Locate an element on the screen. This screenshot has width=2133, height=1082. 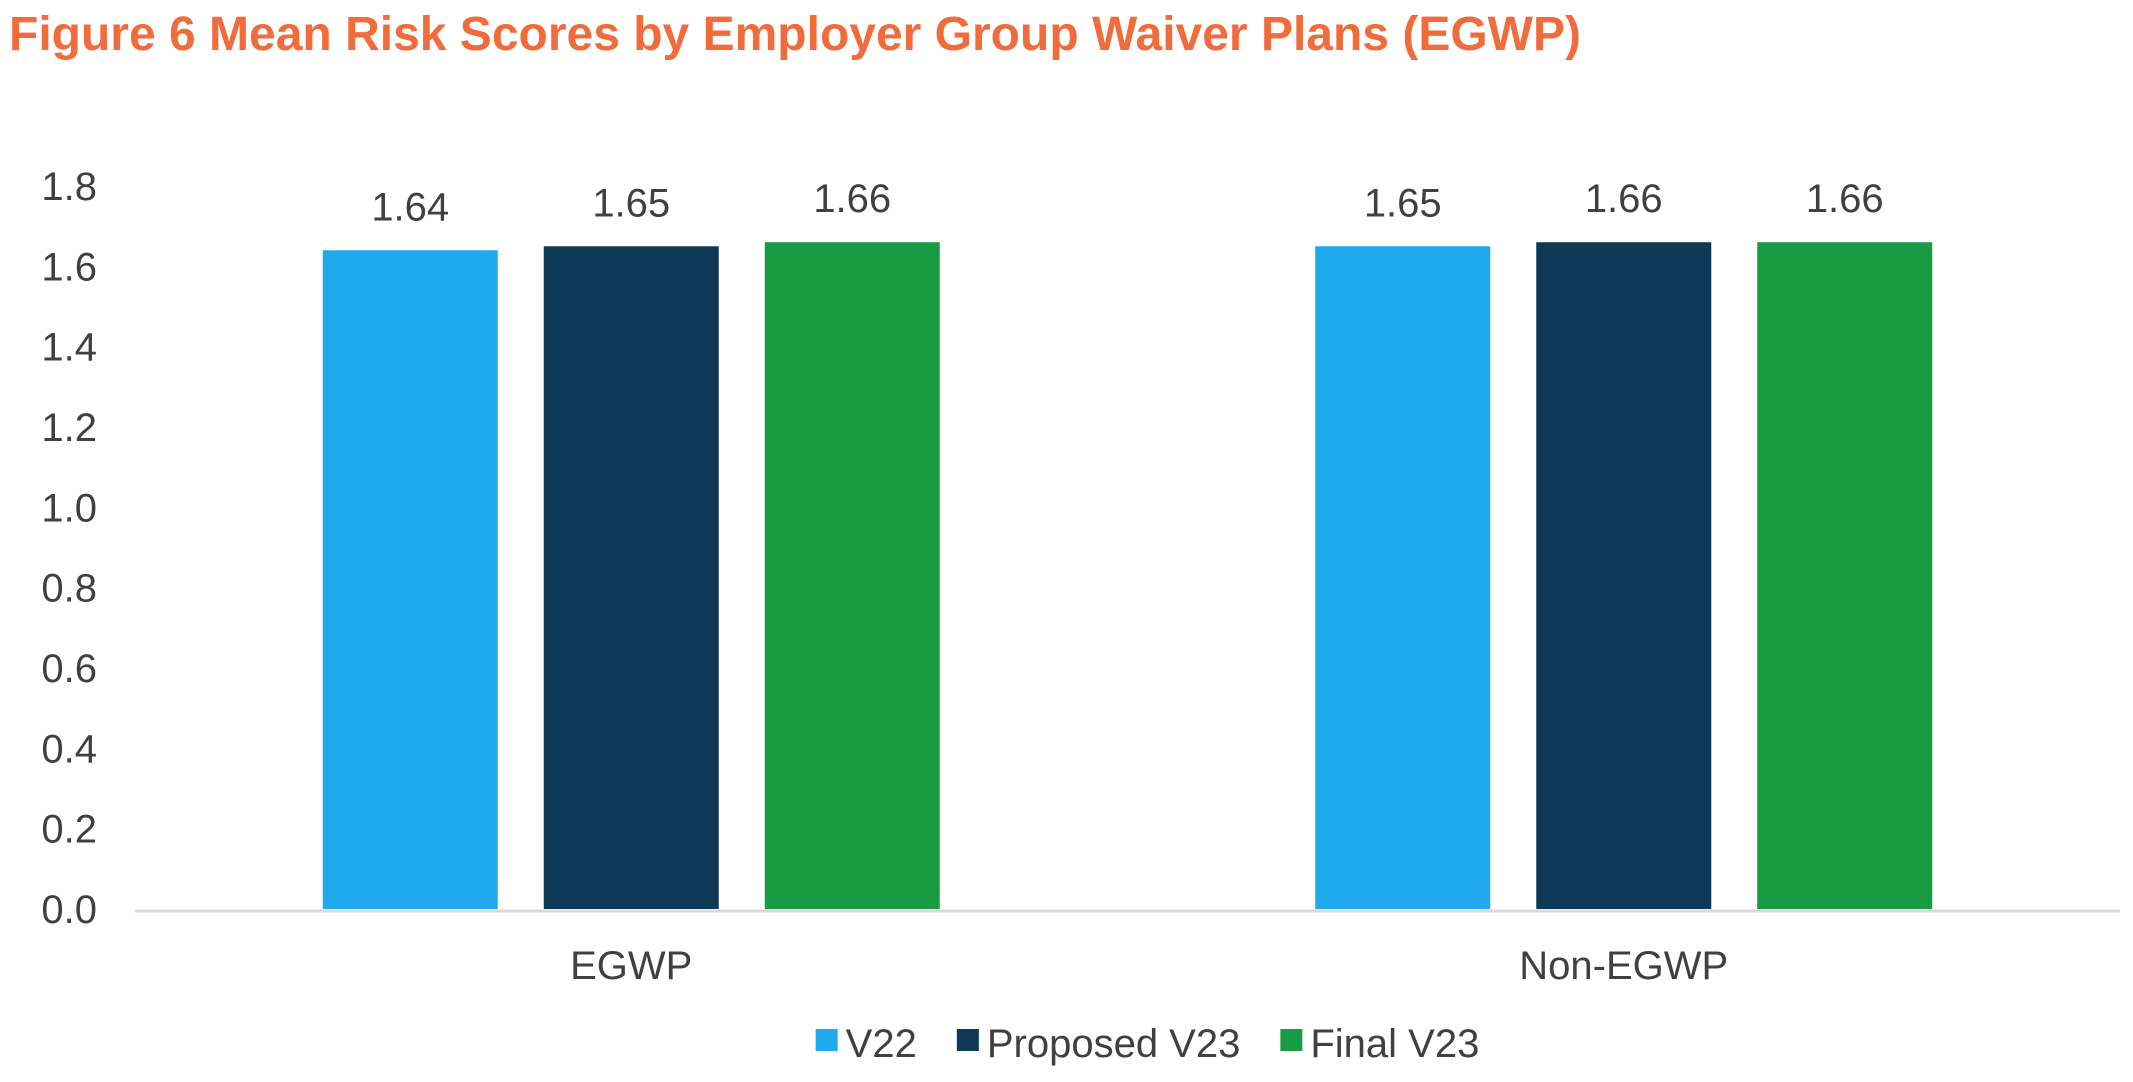
y-tick-label: 0.0 is located at coordinates (69, 910).